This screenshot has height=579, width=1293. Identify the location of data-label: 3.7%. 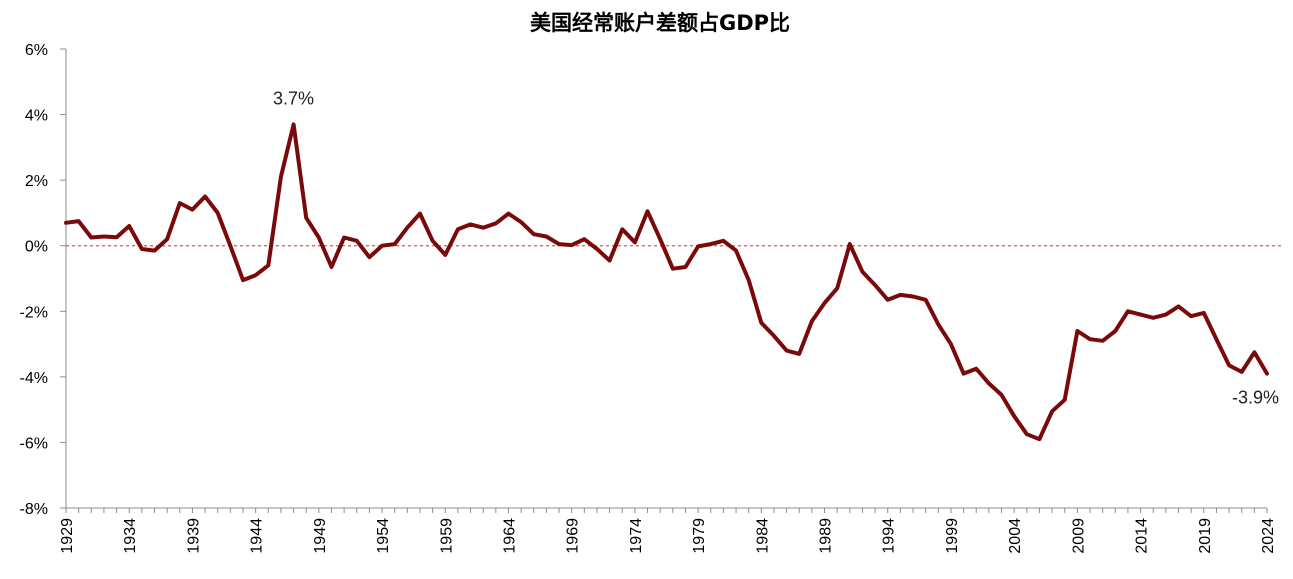
(293, 98).